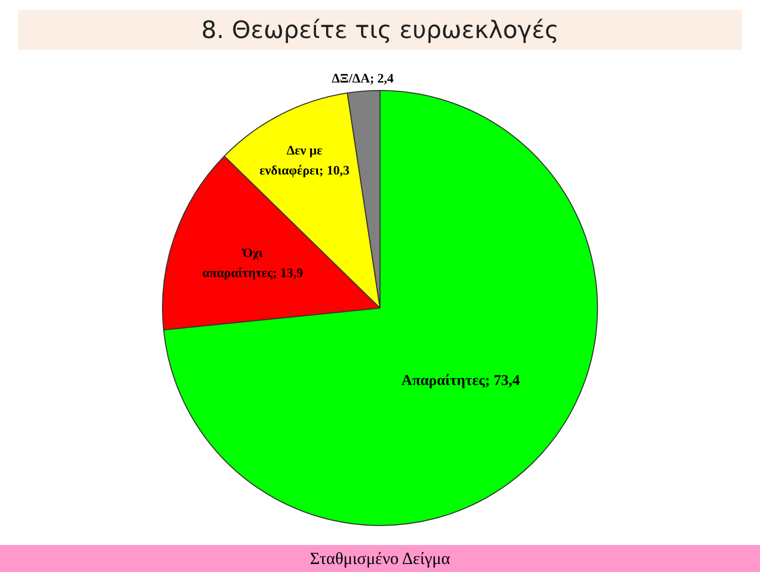 This screenshot has width=760, height=572. I want to click on slice-label: Δεν με ενδιαφέρει; 10,3, so click(305, 160).